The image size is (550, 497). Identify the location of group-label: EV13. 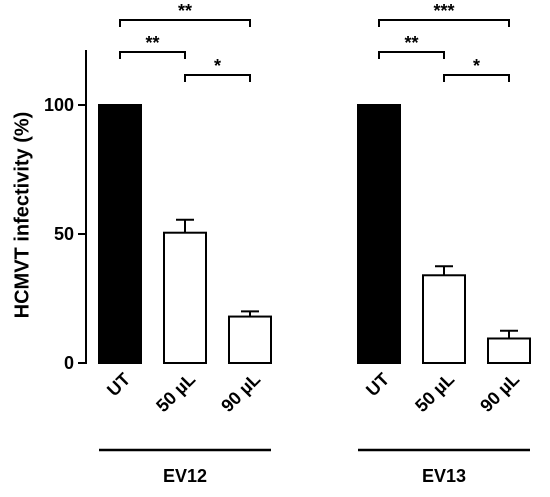
(444, 476).